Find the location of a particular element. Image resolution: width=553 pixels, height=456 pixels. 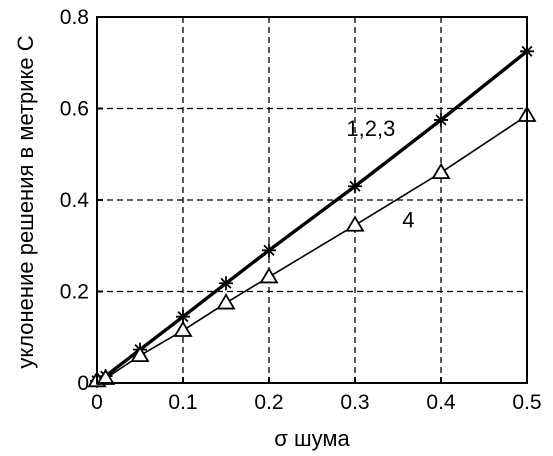

x-tick-label: 0 is located at coordinates (97, 402).